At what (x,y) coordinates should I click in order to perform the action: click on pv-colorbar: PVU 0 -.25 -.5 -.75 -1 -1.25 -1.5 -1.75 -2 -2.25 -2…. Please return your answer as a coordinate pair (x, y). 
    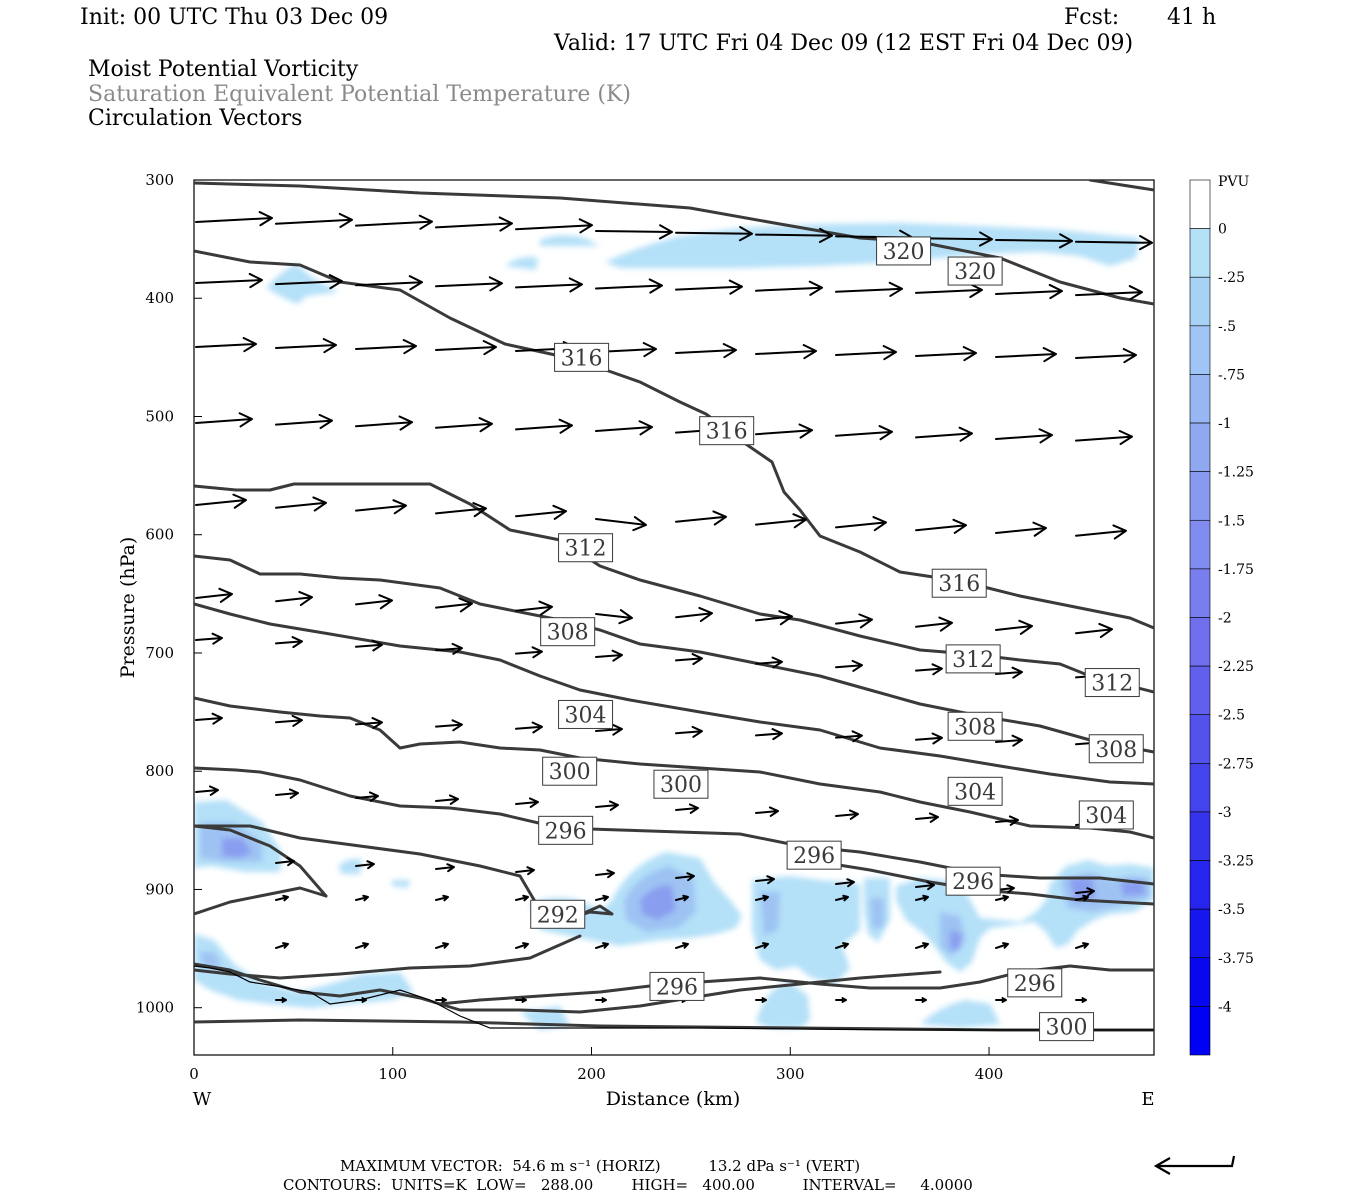
    Looking at the image, I should click on (1221, 615).